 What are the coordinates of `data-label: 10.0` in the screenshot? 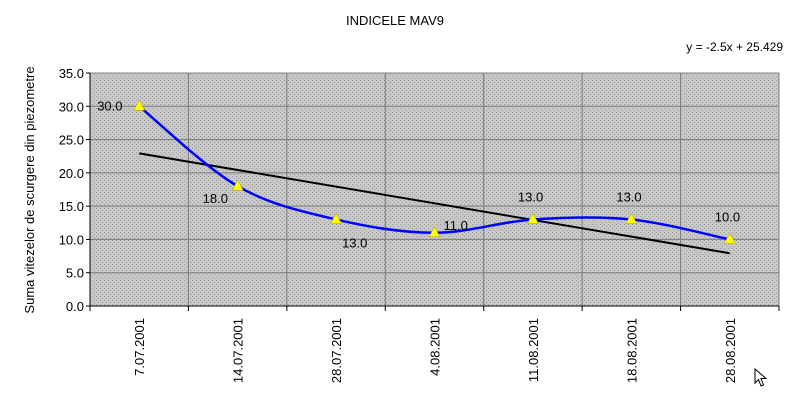 It's located at (727, 216).